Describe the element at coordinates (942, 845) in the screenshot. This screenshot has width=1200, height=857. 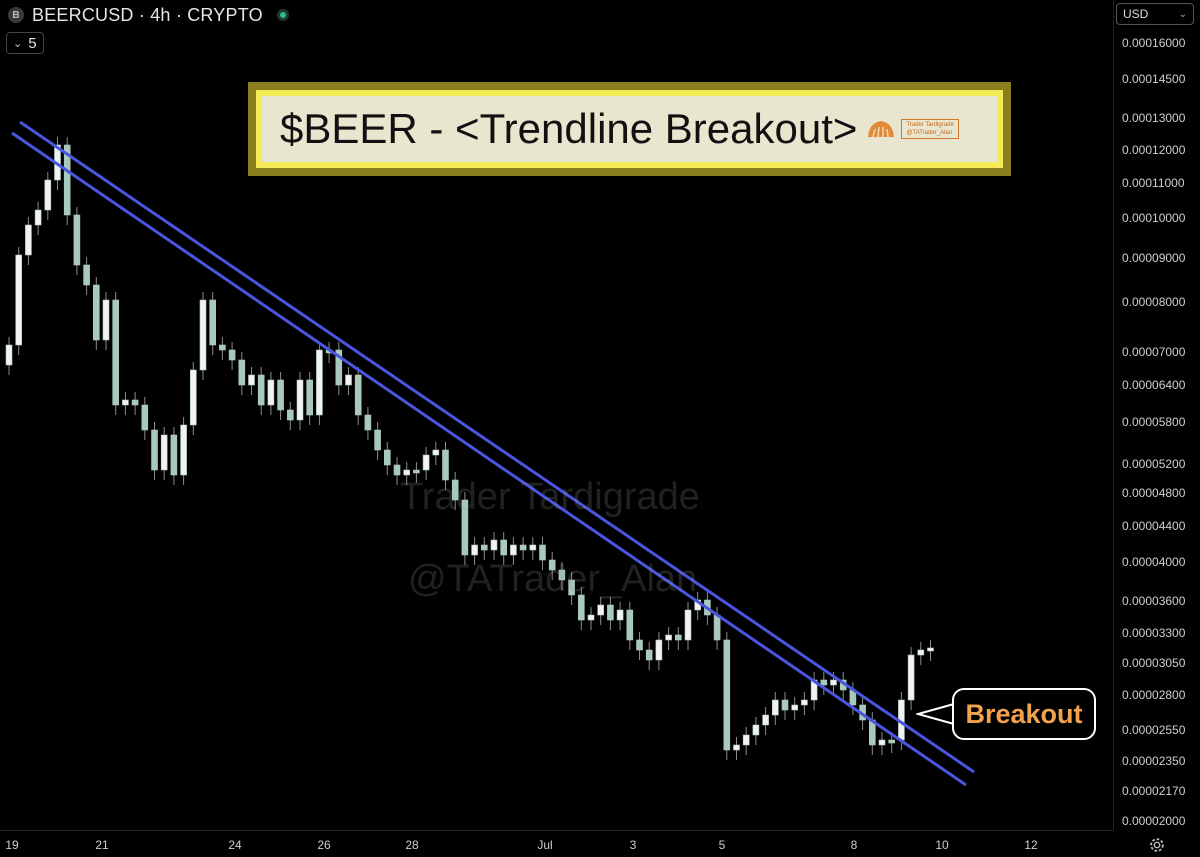
I see `time-tick-label: 10` at that location.